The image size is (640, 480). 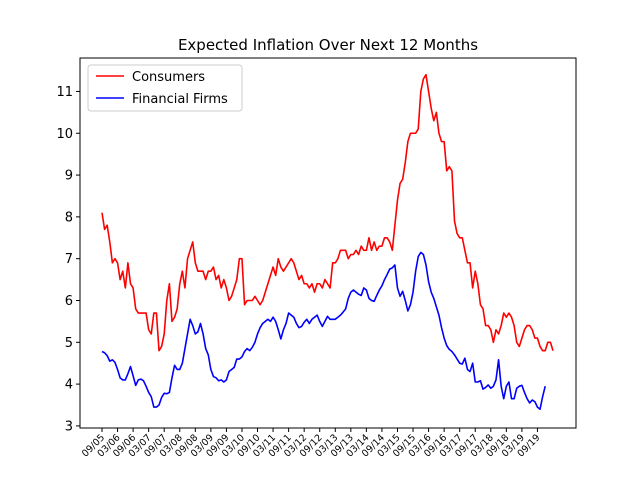 I want to click on y-tick-label: 9, so click(x=69, y=176).